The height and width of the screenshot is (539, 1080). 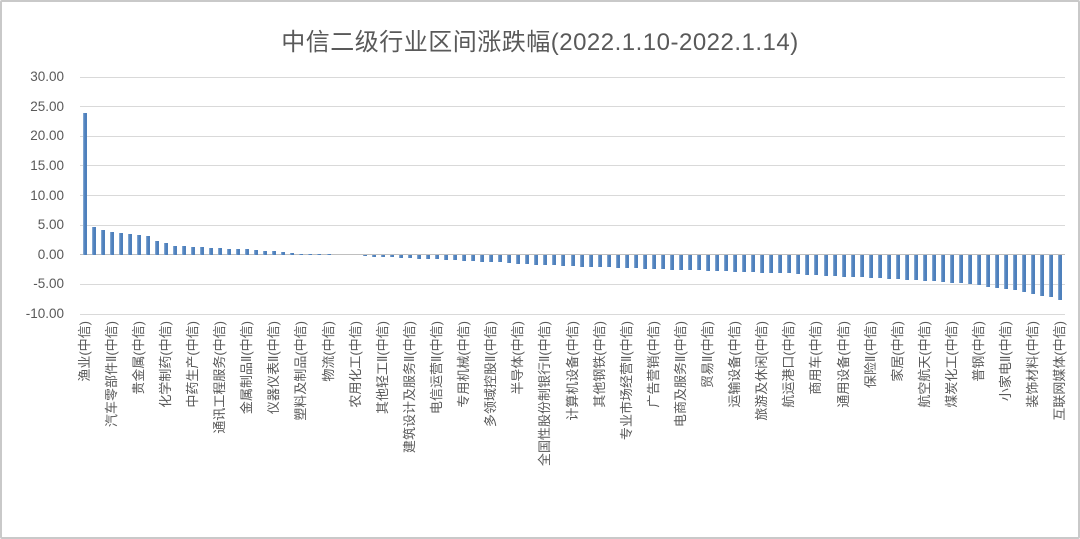 I want to click on x-axis-category-label-text: 普钢(中信), so click(x=979, y=351).